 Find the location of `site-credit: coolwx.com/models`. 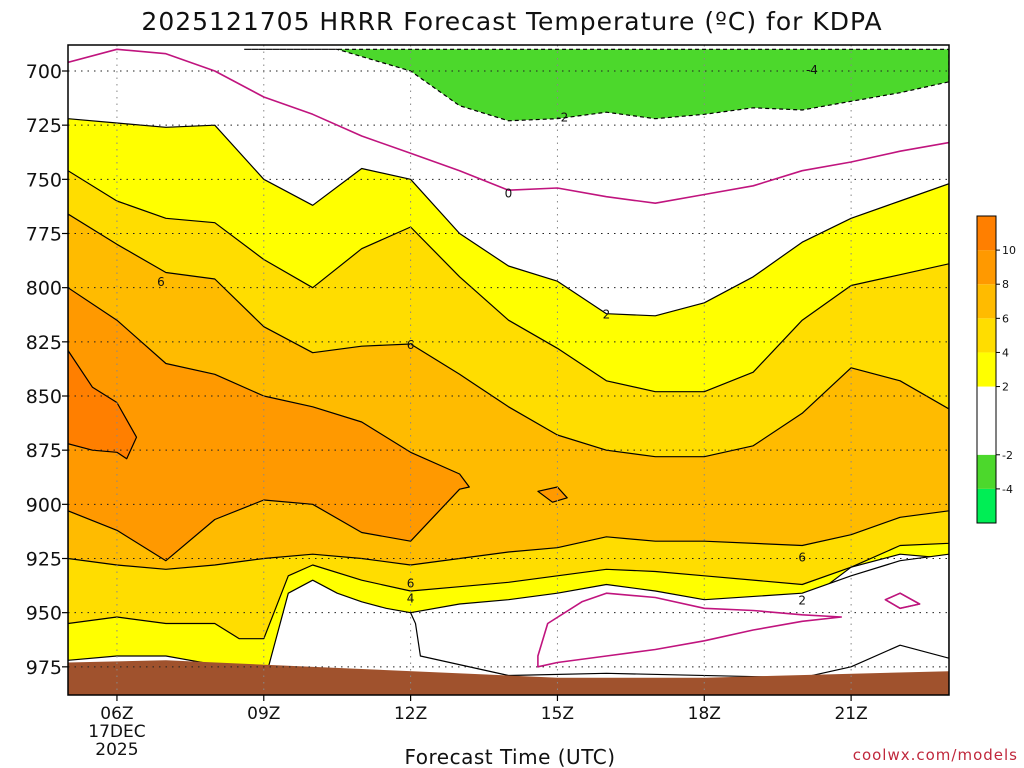

site-credit: coolwx.com/models is located at coordinates (935, 755).